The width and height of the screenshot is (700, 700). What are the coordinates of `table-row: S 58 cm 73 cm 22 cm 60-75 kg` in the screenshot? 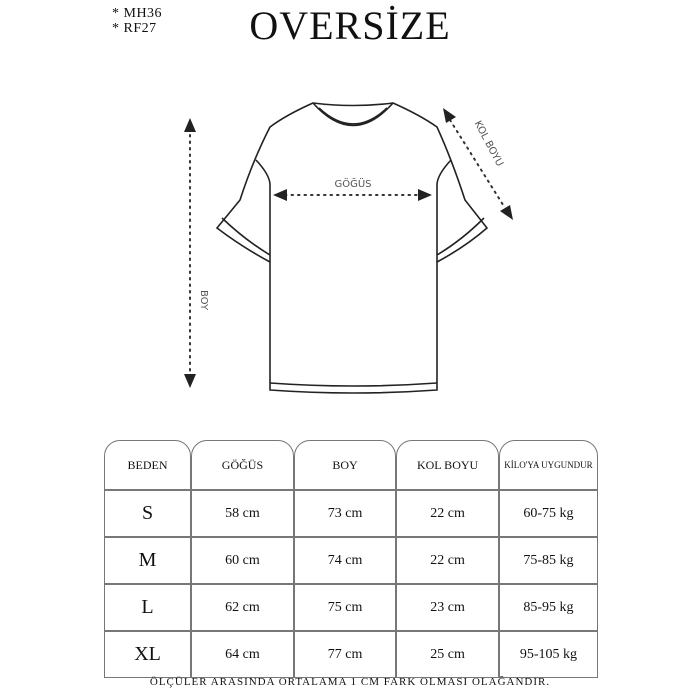 It's located at (351, 513).